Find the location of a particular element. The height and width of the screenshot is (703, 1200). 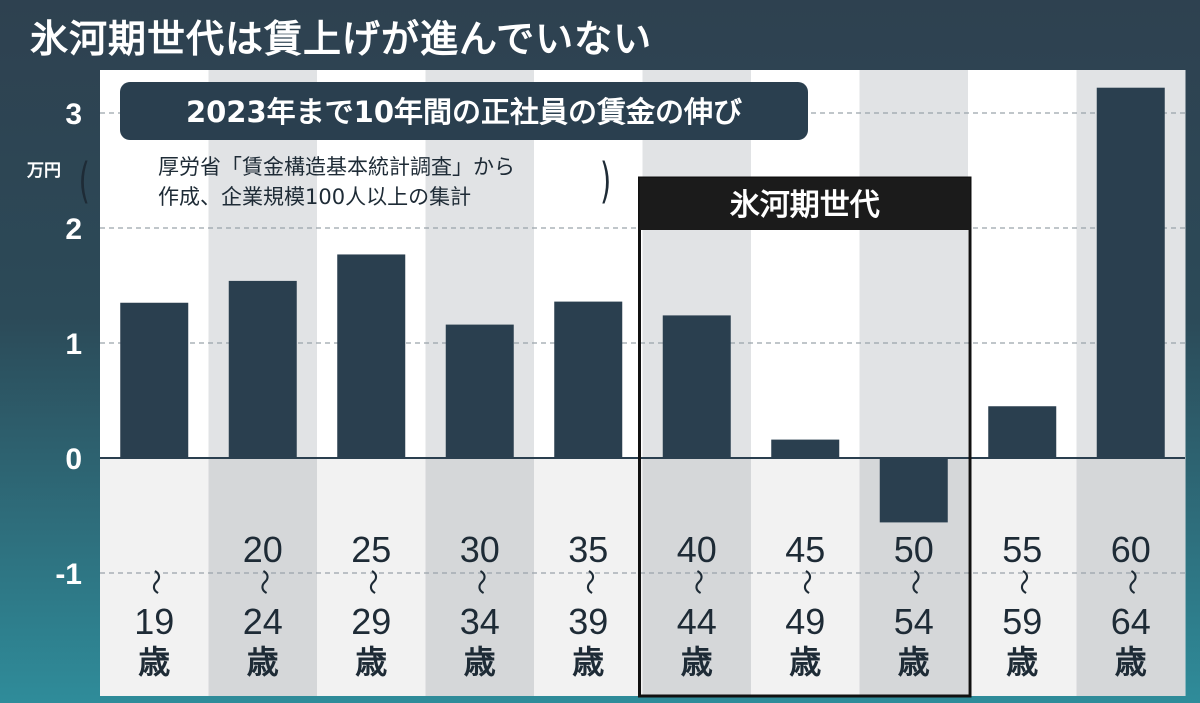

highlight-label: 氷河期世代 is located at coordinates (805, 205).